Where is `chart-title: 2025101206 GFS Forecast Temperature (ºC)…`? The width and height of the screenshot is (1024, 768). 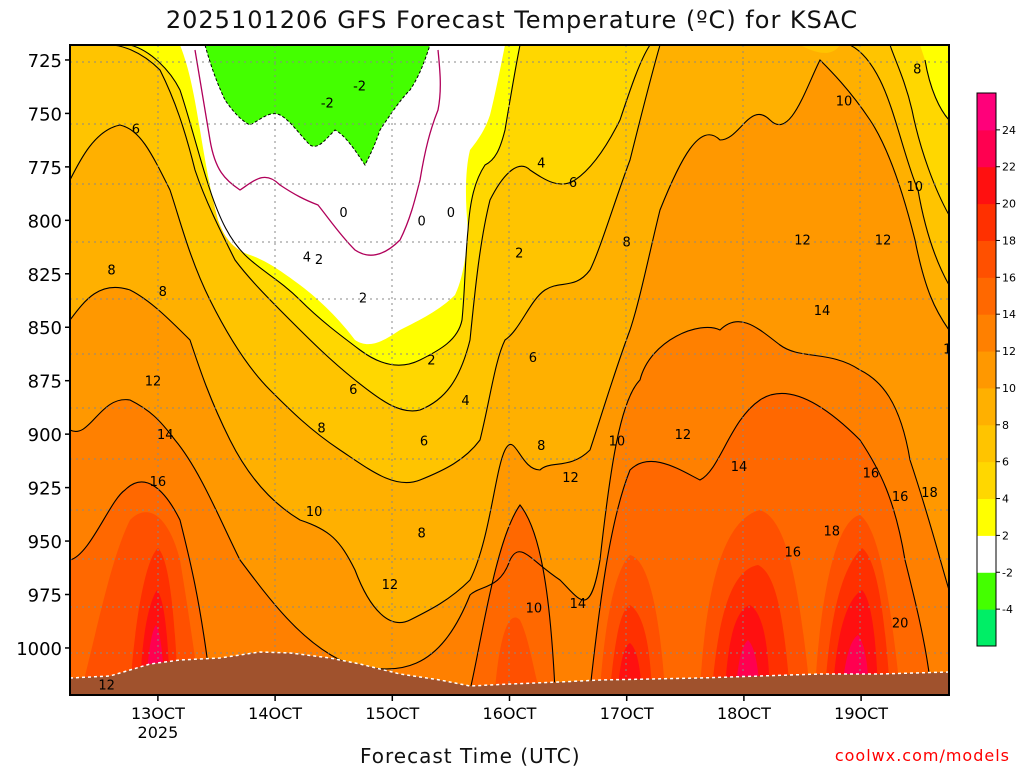
chart-title: 2025101206 GFS Forecast Temperature (ºC)… is located at coordinates (512, 20).